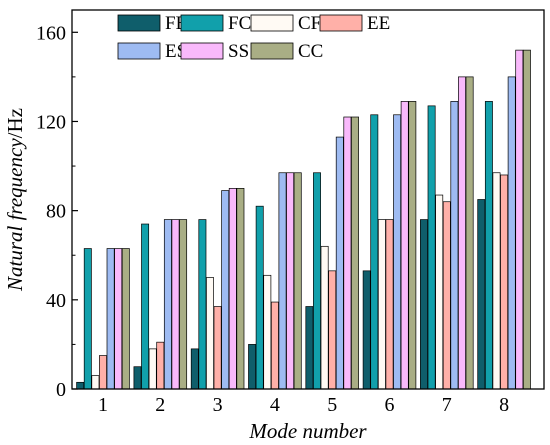 The height and width of the screenshot is (445, 550). What do you see at coordinates (239, 23) in the screenshot?
I see `legend-label-fc: FC` at bounding box center [239, 23].